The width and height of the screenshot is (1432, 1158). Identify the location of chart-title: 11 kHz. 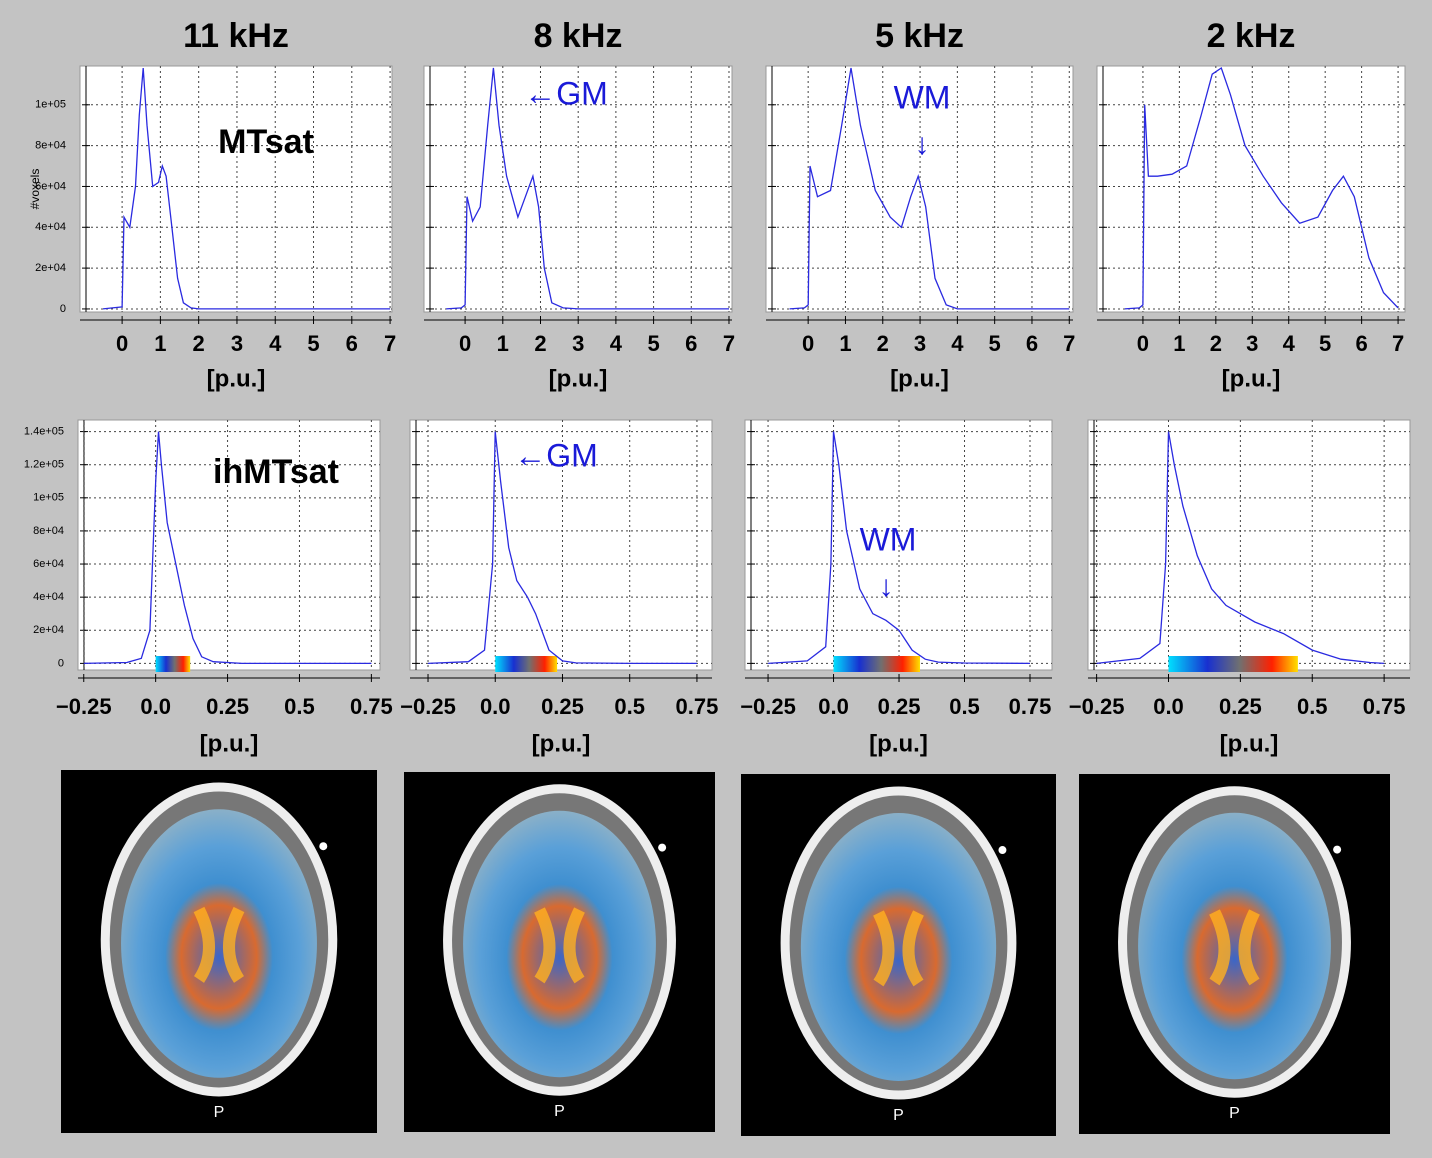
(236, 36).